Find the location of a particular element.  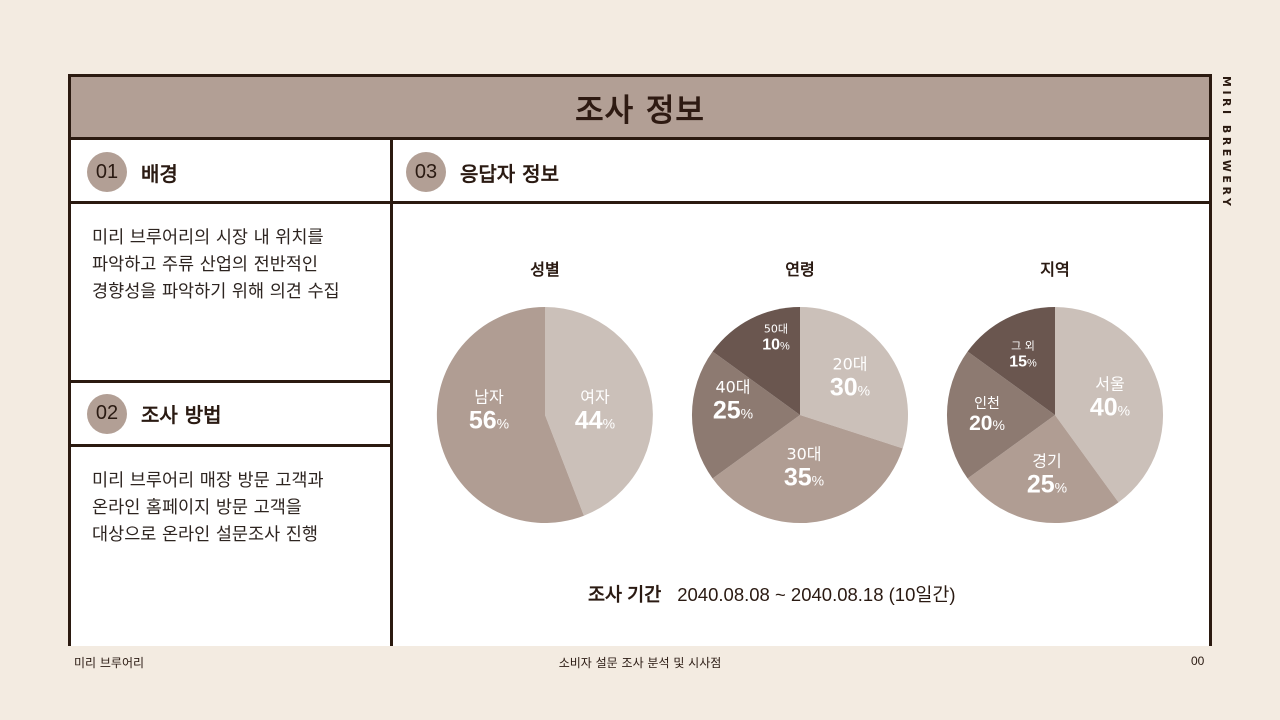

section-number-badge: 01 is located at coordinates (107, 172).